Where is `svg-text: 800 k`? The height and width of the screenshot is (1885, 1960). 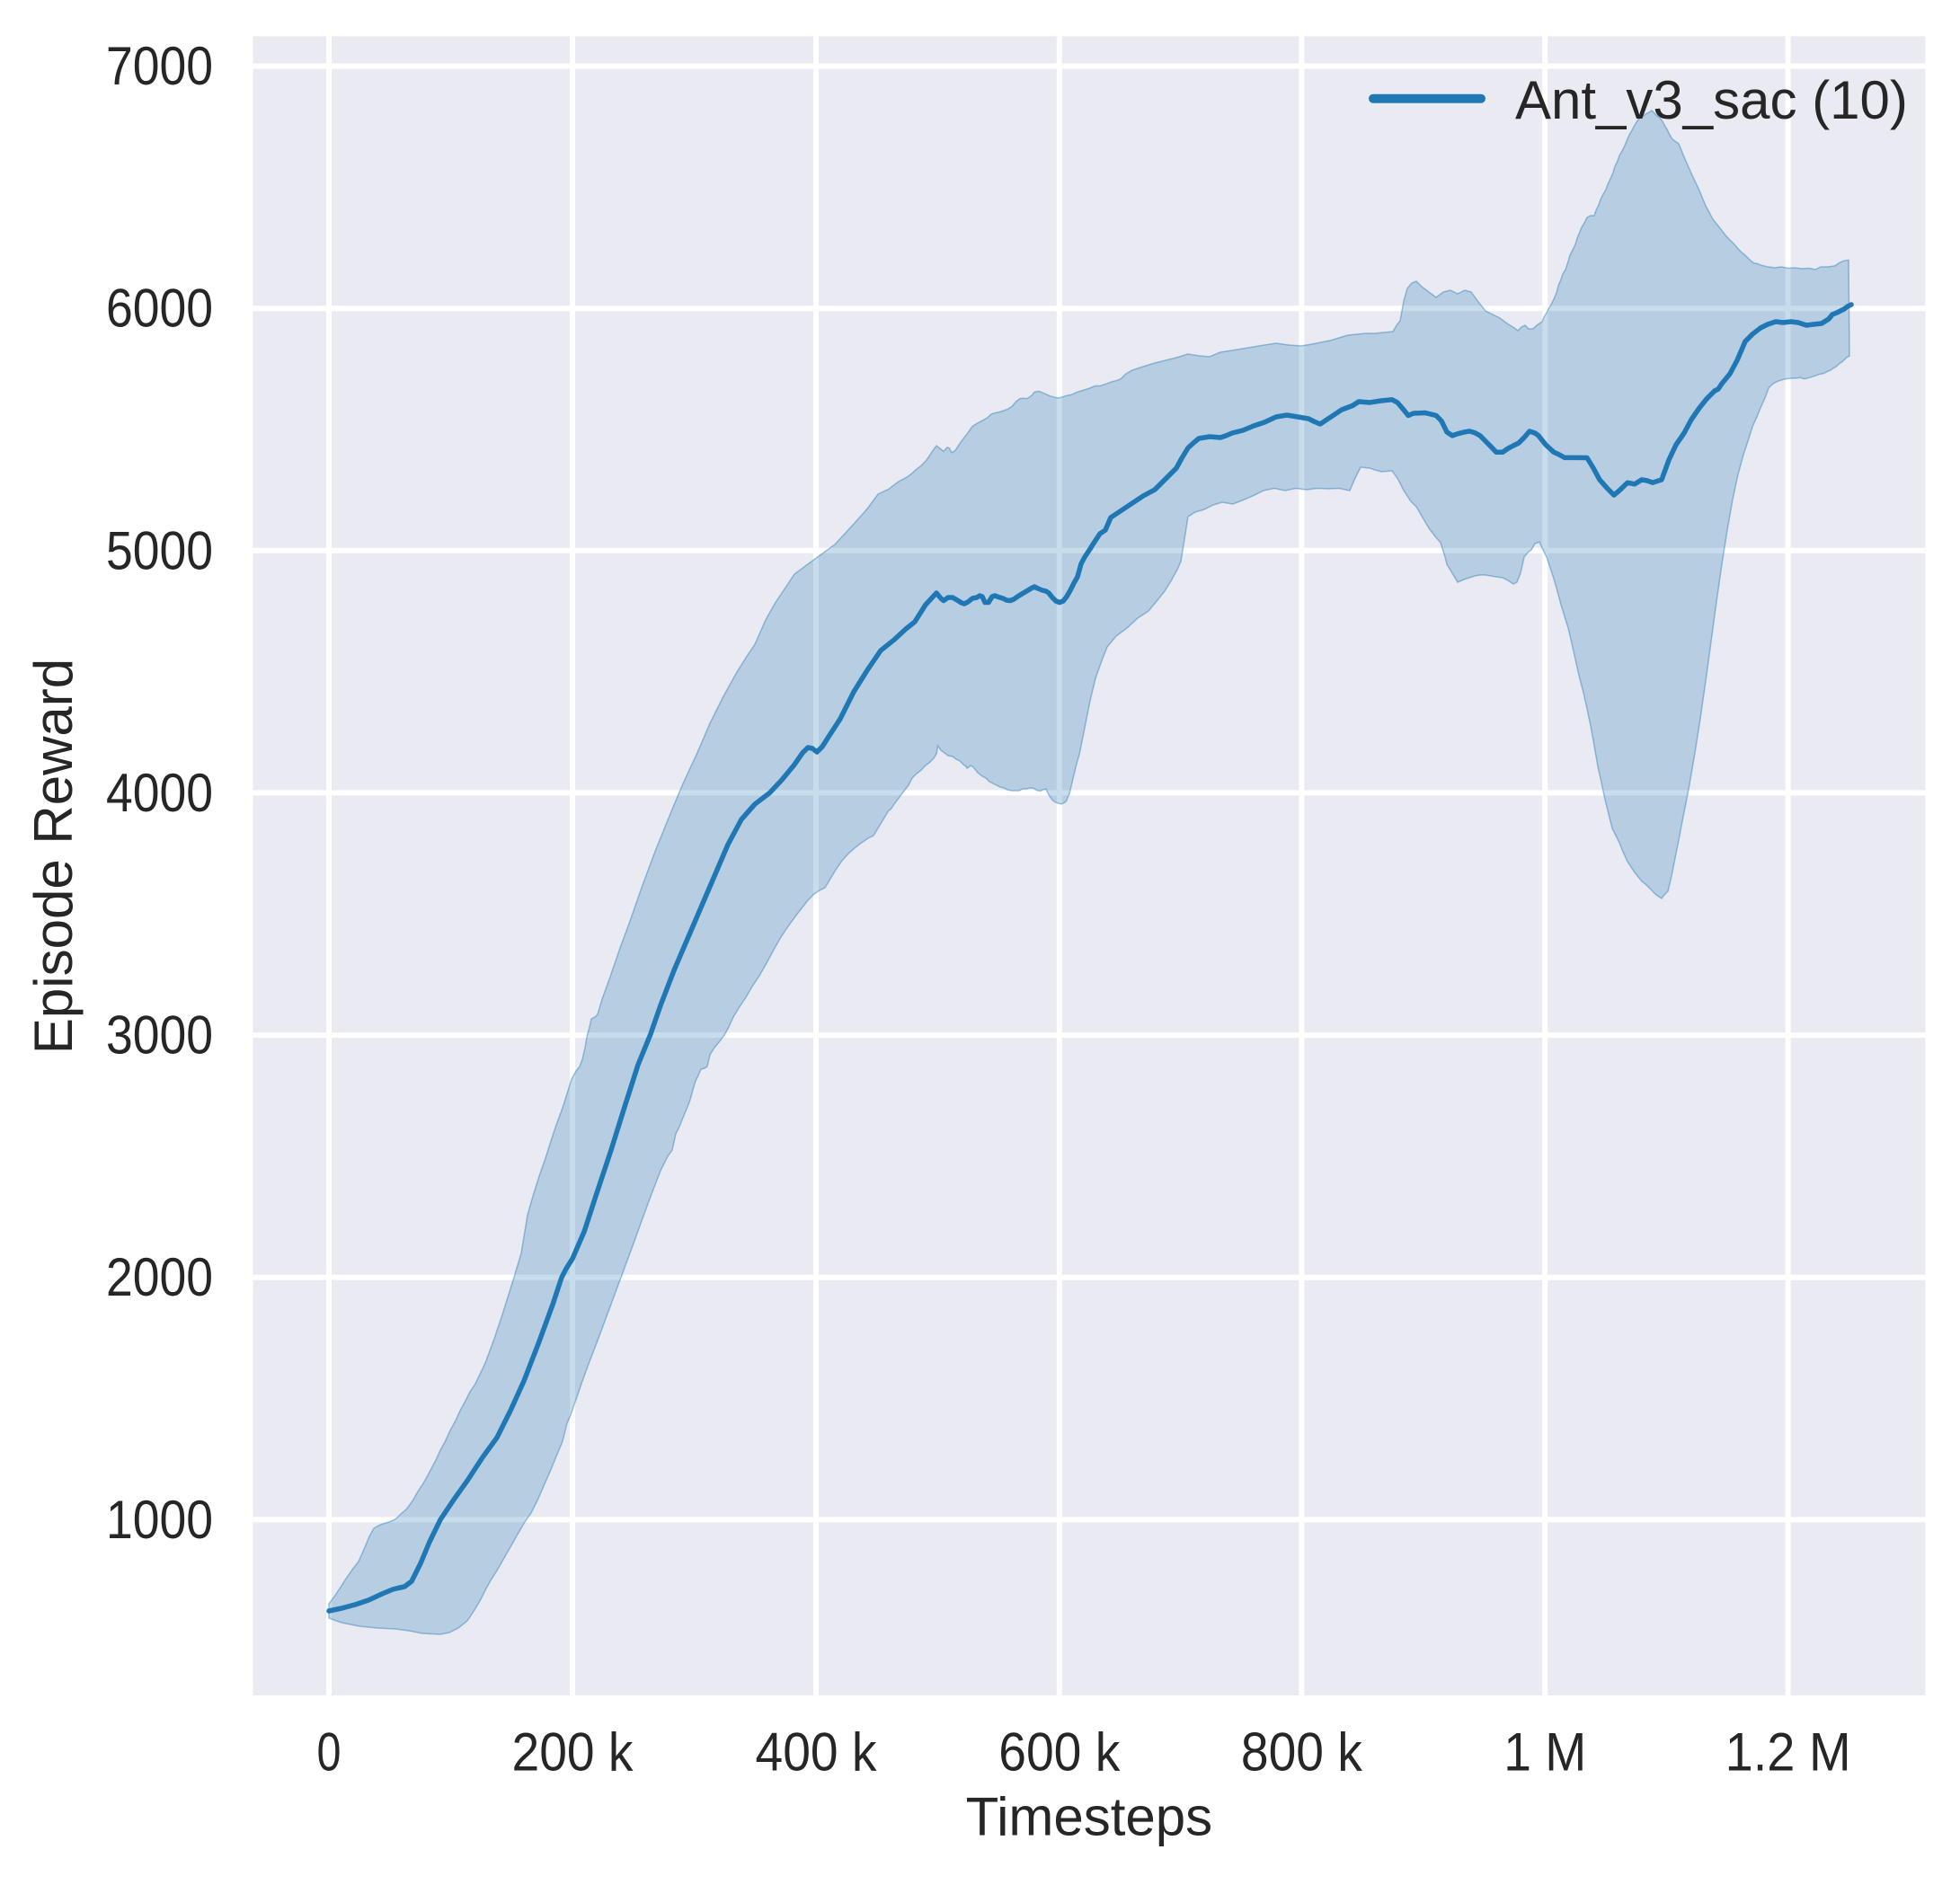 svg-text: 800 k is located at coordinates (1302, 1752).